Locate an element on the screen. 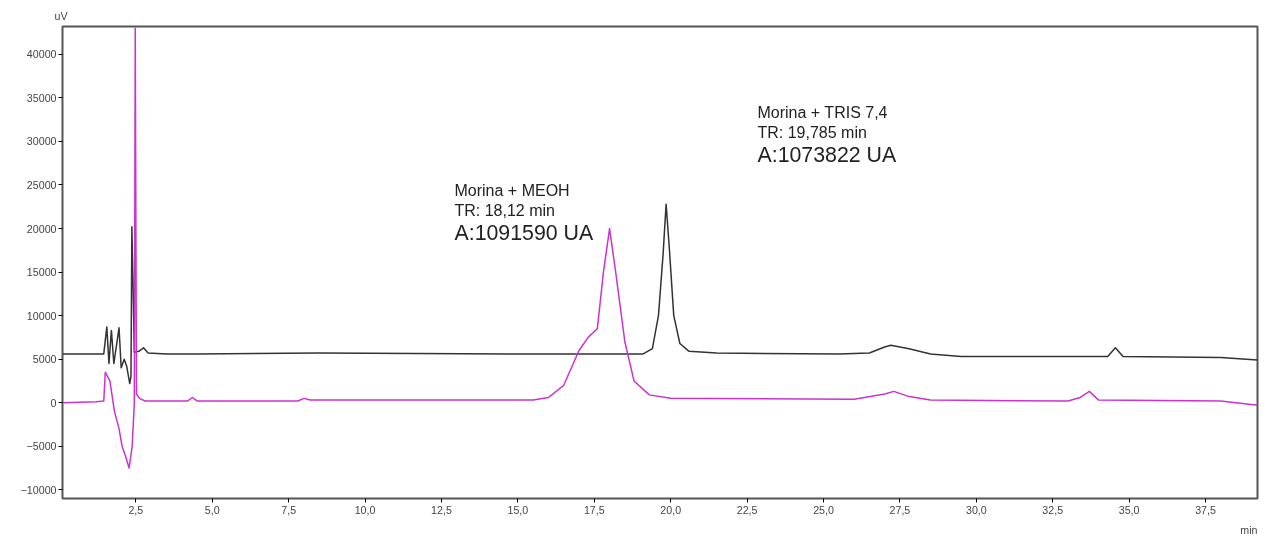 The width and height of the screenshot is (1271, 540). x-axis-title: min is located at coordinates (1249, 529).